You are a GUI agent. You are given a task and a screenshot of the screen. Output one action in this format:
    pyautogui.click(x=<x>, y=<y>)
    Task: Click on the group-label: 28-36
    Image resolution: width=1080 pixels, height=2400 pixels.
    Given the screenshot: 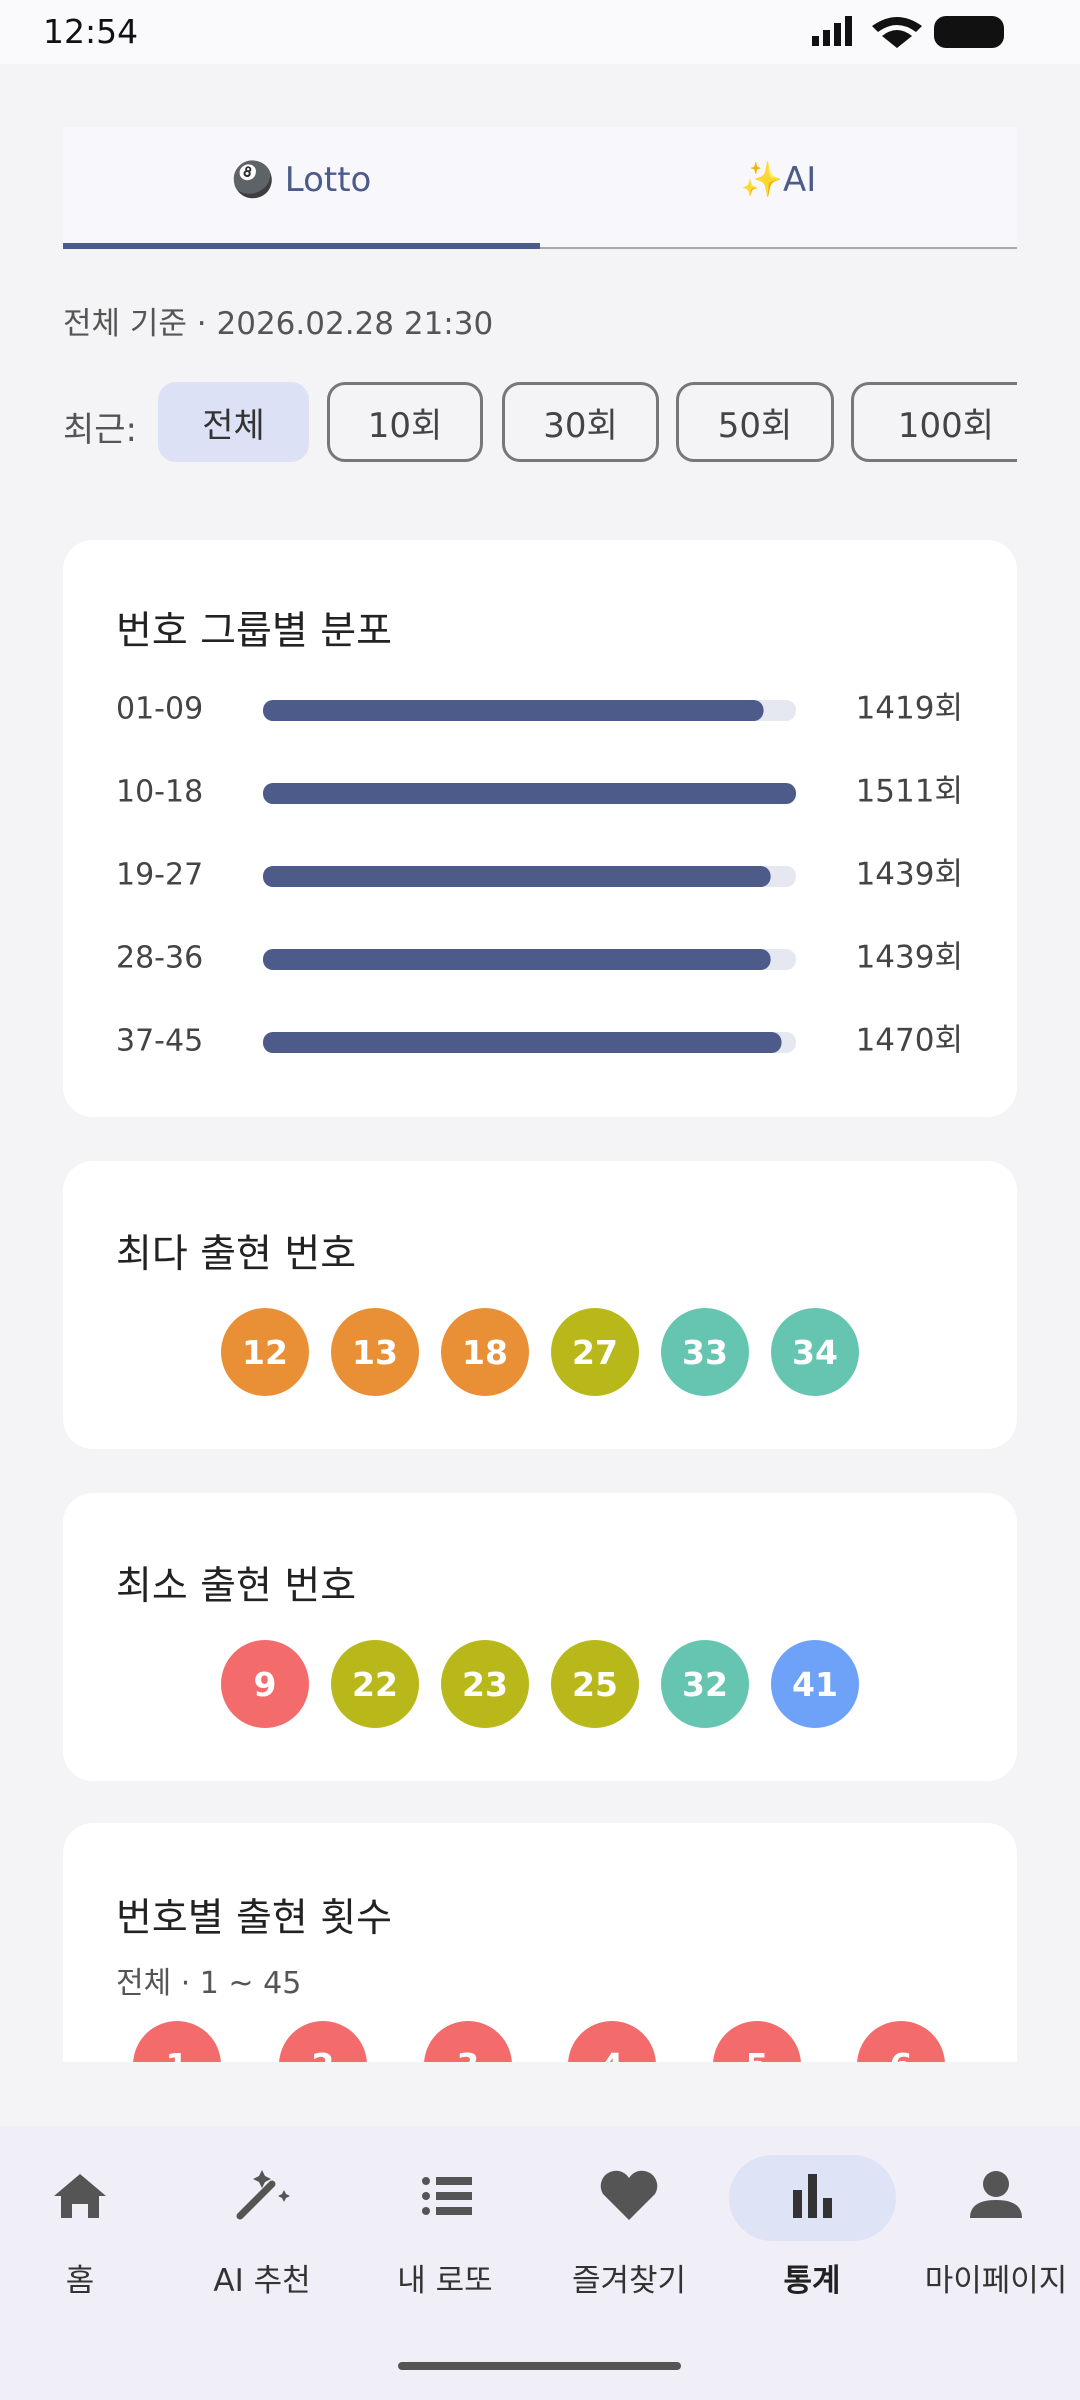 What is the action you would take?
    pyautogui.click(x=159, y=958)
    